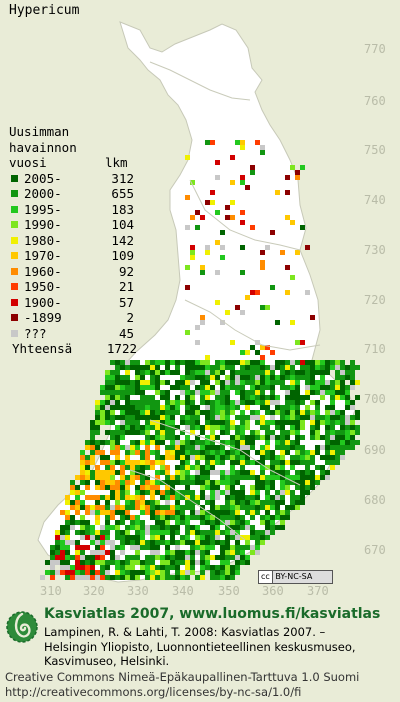 The height and width of the screenshot is (702, 400). Describe the element at coordinates (73, 256) in the screenshot. I see `legend-row: 1970- 109` at that location.